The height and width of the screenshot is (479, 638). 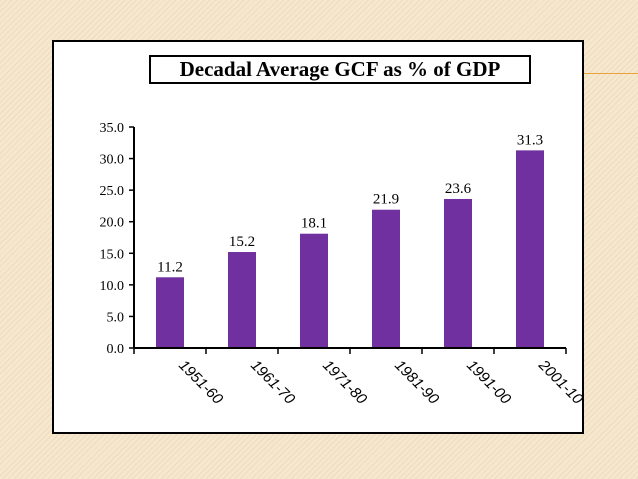 What do you see at coordinates (112, 128) in the screenshot?
I see `y-tick-label: 35.0` at bounding box center [112, 128].